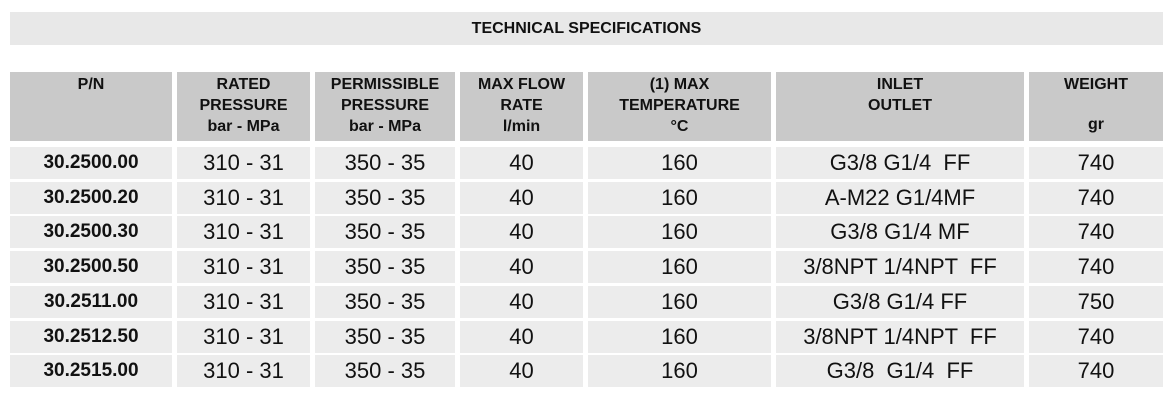 Image resolution: width=1173 pixels, height=411 pixels. I want to click on header-line: gr, so click(1096, 124).